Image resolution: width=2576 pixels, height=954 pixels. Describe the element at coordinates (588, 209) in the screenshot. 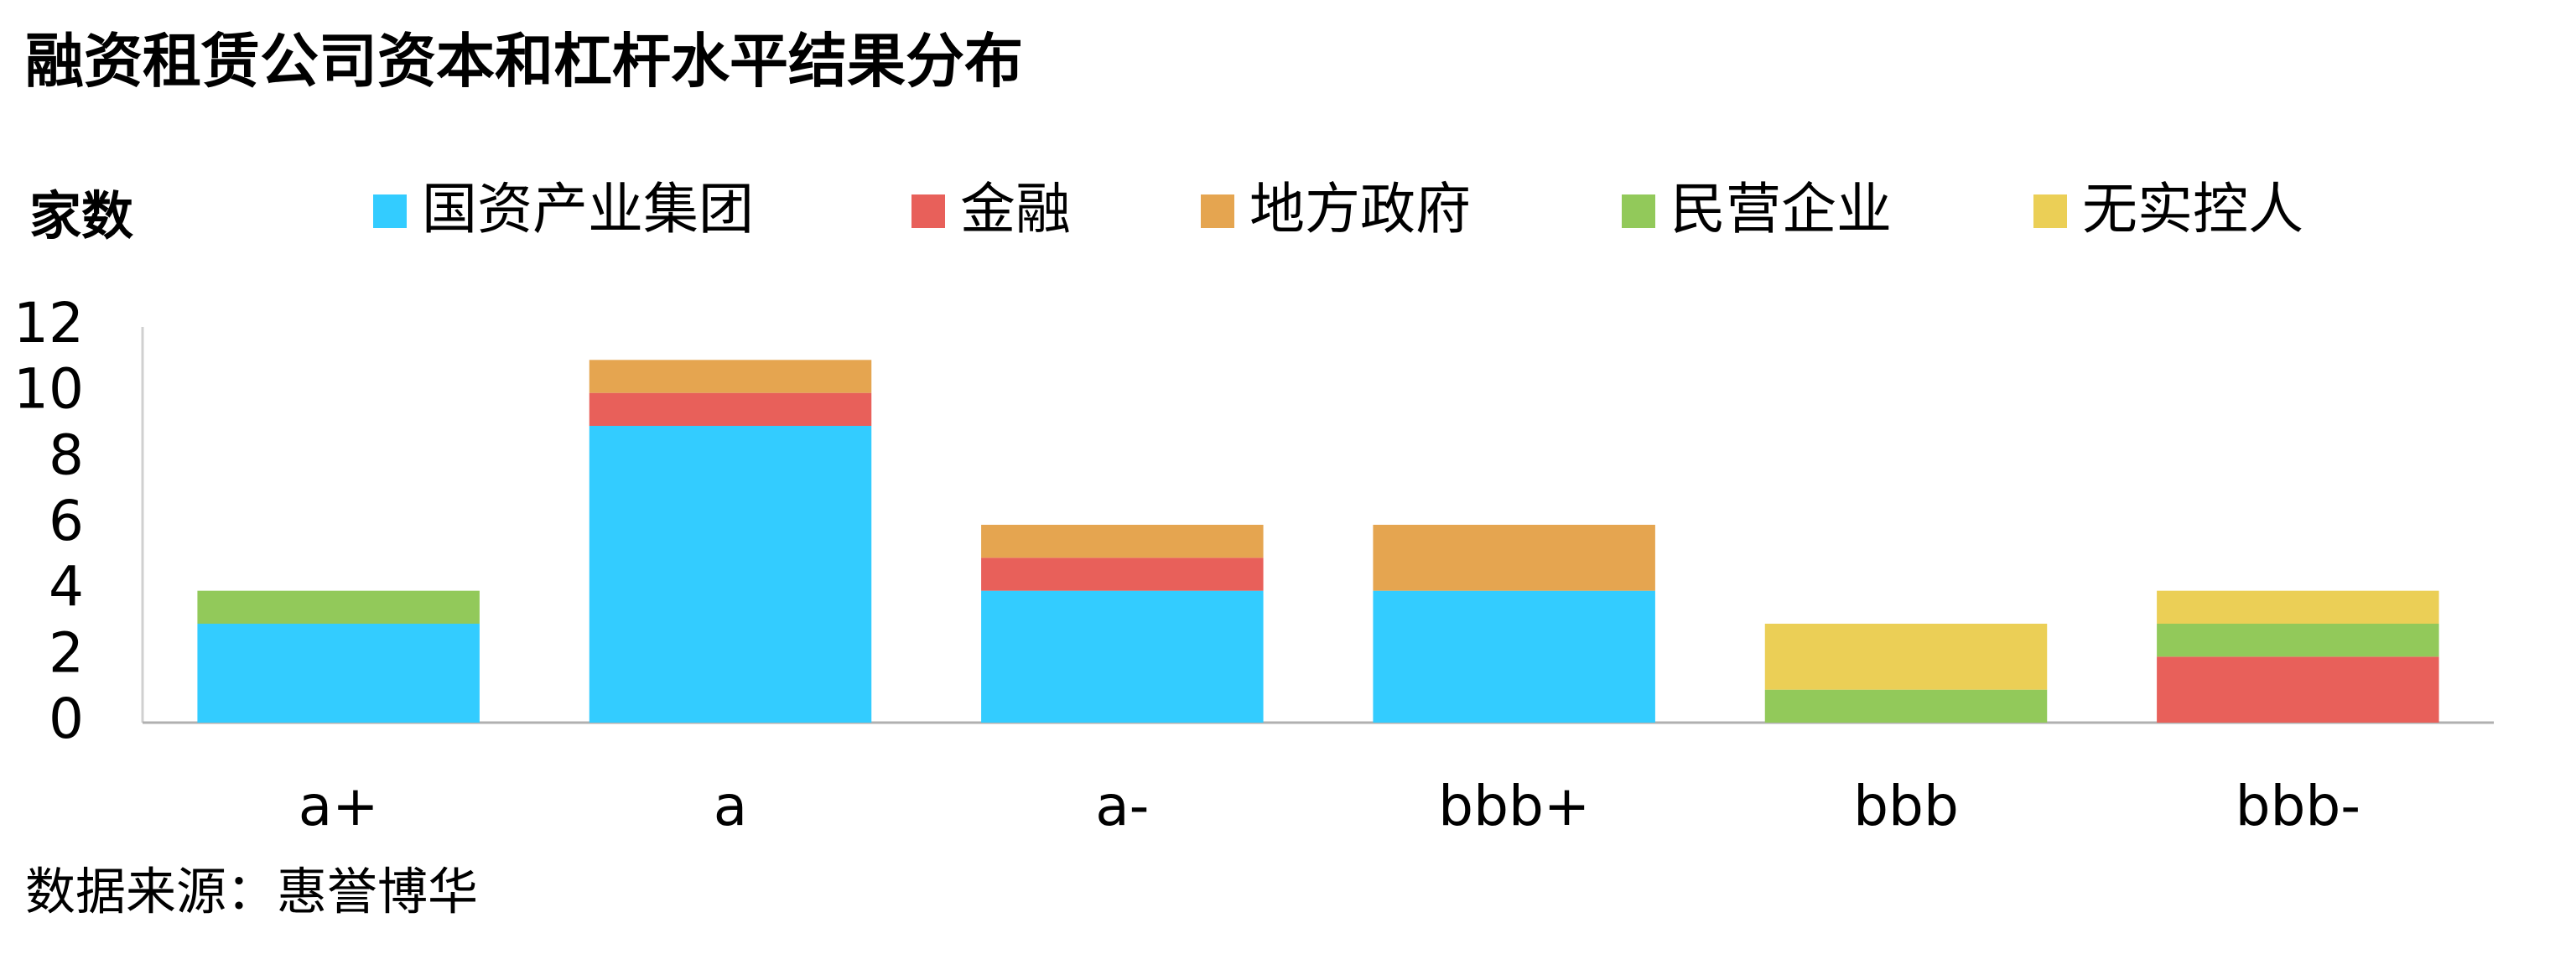

I see `legend-label: 国资产业集团` at that location.